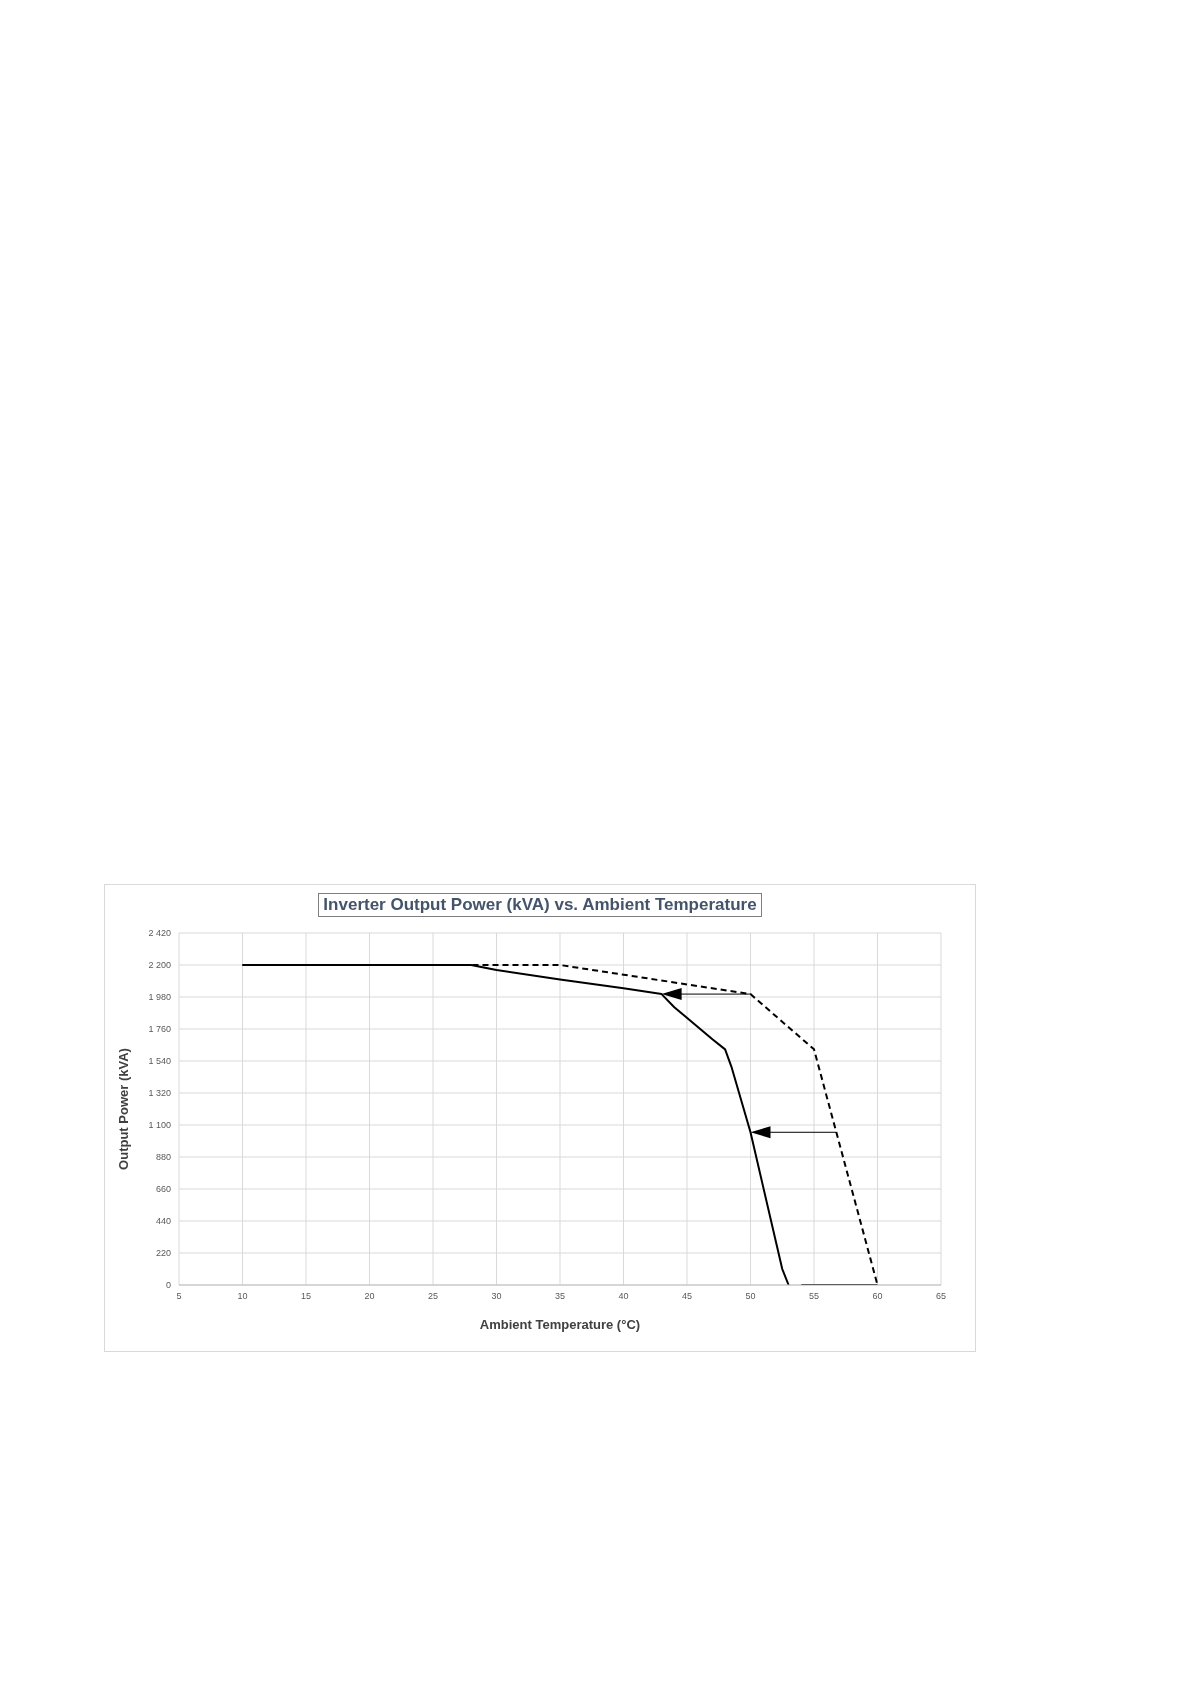  I want to click on y-tick-label: 0, so click(168, 1285).